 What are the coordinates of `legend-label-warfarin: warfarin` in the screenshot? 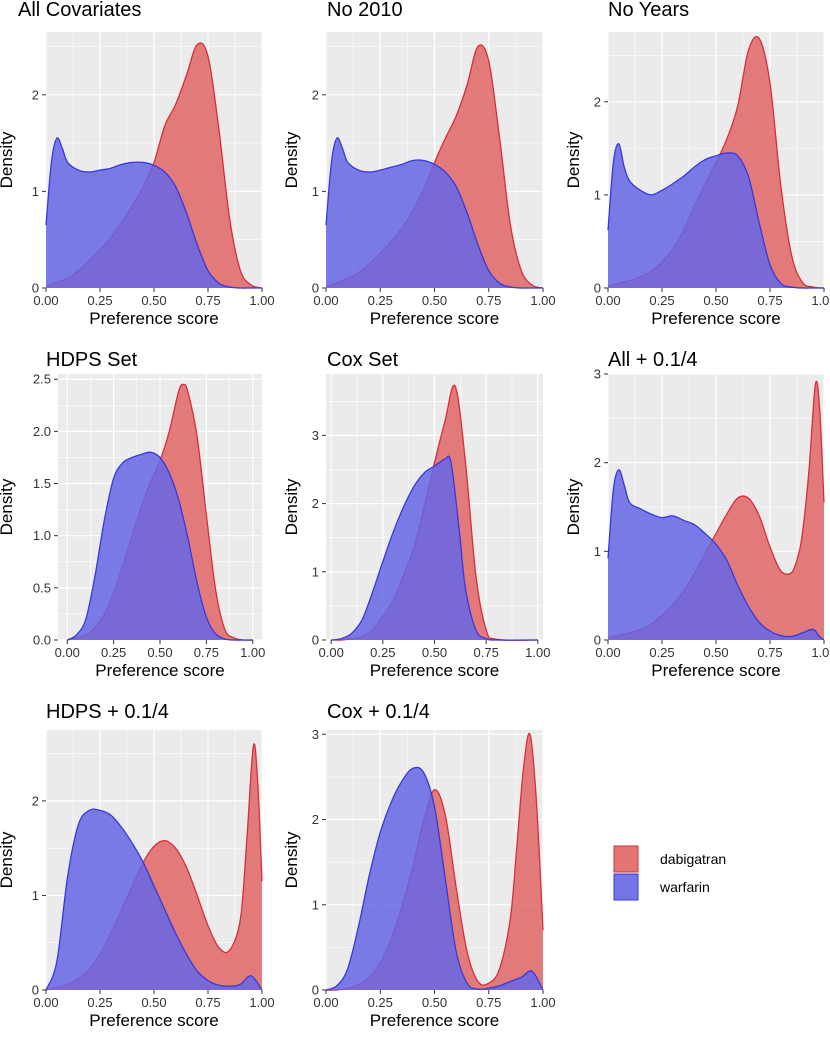 It's located at (684, 887).